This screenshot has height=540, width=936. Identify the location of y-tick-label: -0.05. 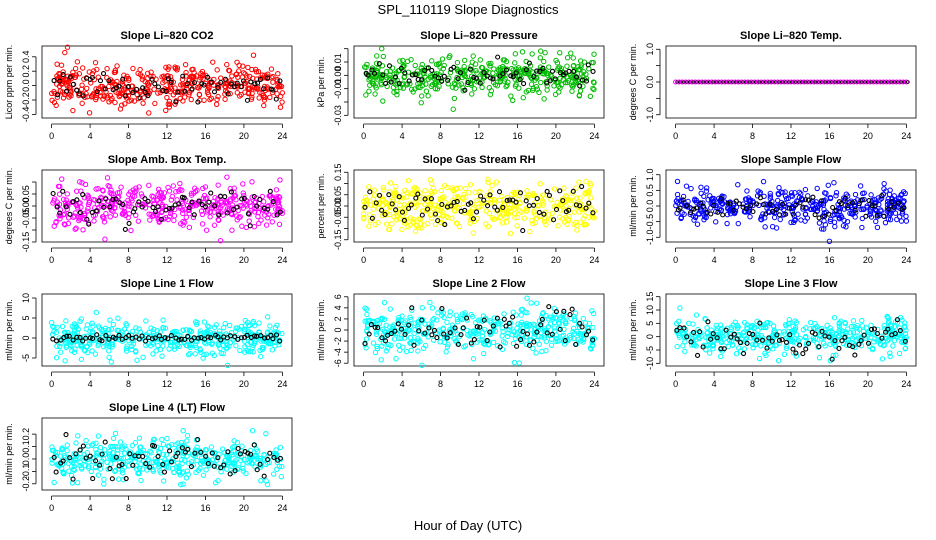
(338, 217).